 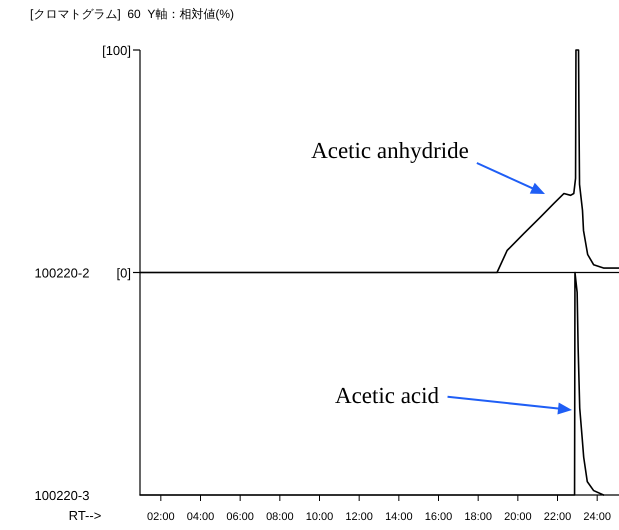 What do you see at coordinates (132, 14) in the screenshot?
I see `chart-title: [クロマトグラム] 60 Y軸：相対値(%)` at bounding box center [132, 14].